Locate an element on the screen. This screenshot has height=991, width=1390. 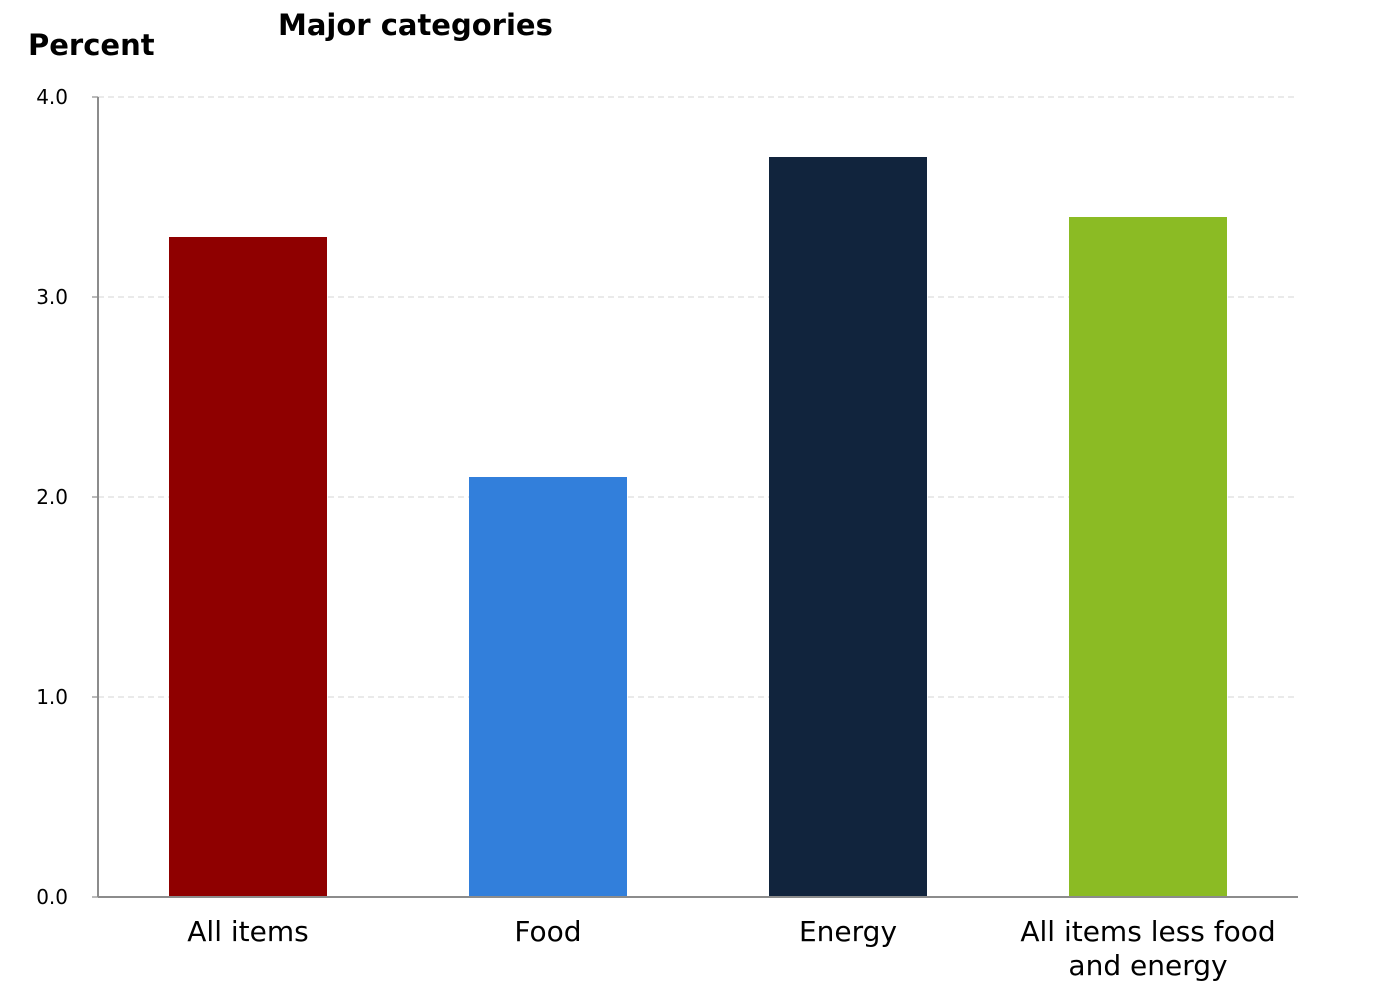
x-tick-label: All items is located at coordinates (247, 931).